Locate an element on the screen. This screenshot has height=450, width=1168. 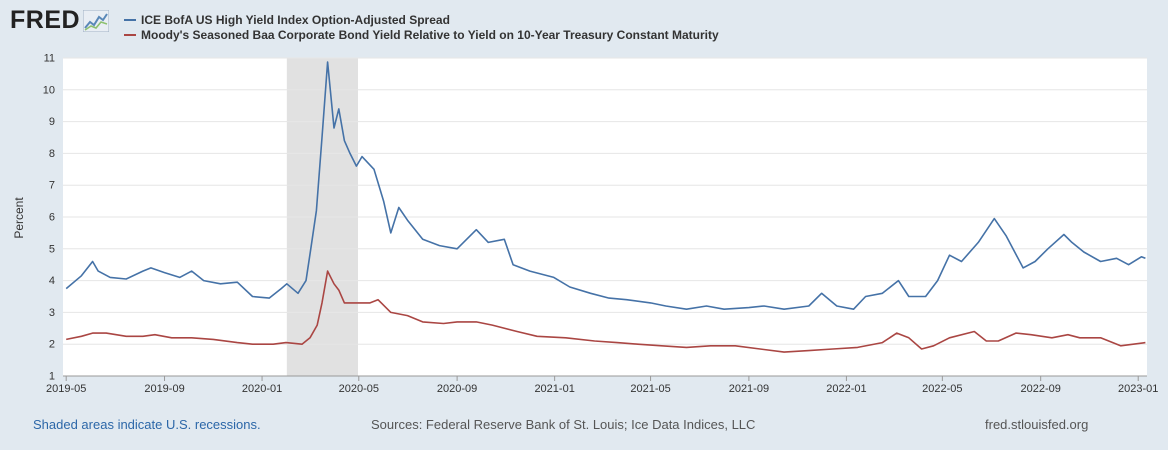
y-tick-label: 1 is located at coordinates (52, 377).